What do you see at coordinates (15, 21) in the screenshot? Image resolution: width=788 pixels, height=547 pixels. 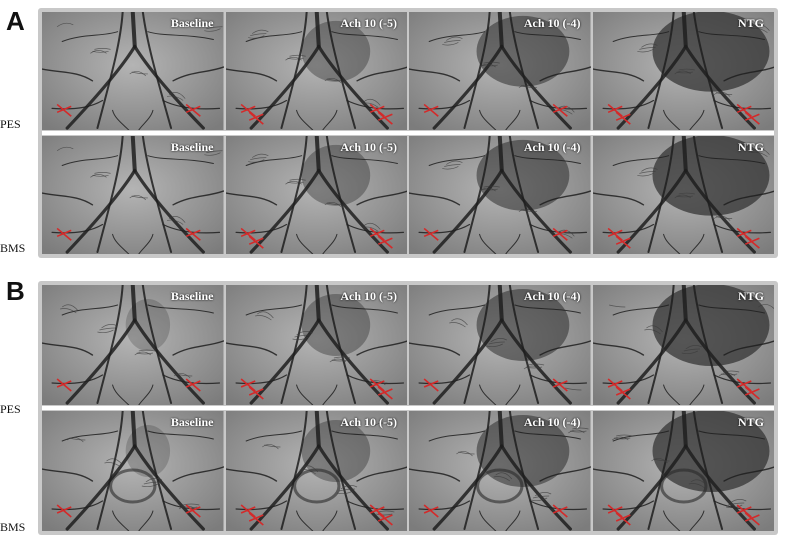 I see `panel-letter-a: A` at bounding box center [15, 21].